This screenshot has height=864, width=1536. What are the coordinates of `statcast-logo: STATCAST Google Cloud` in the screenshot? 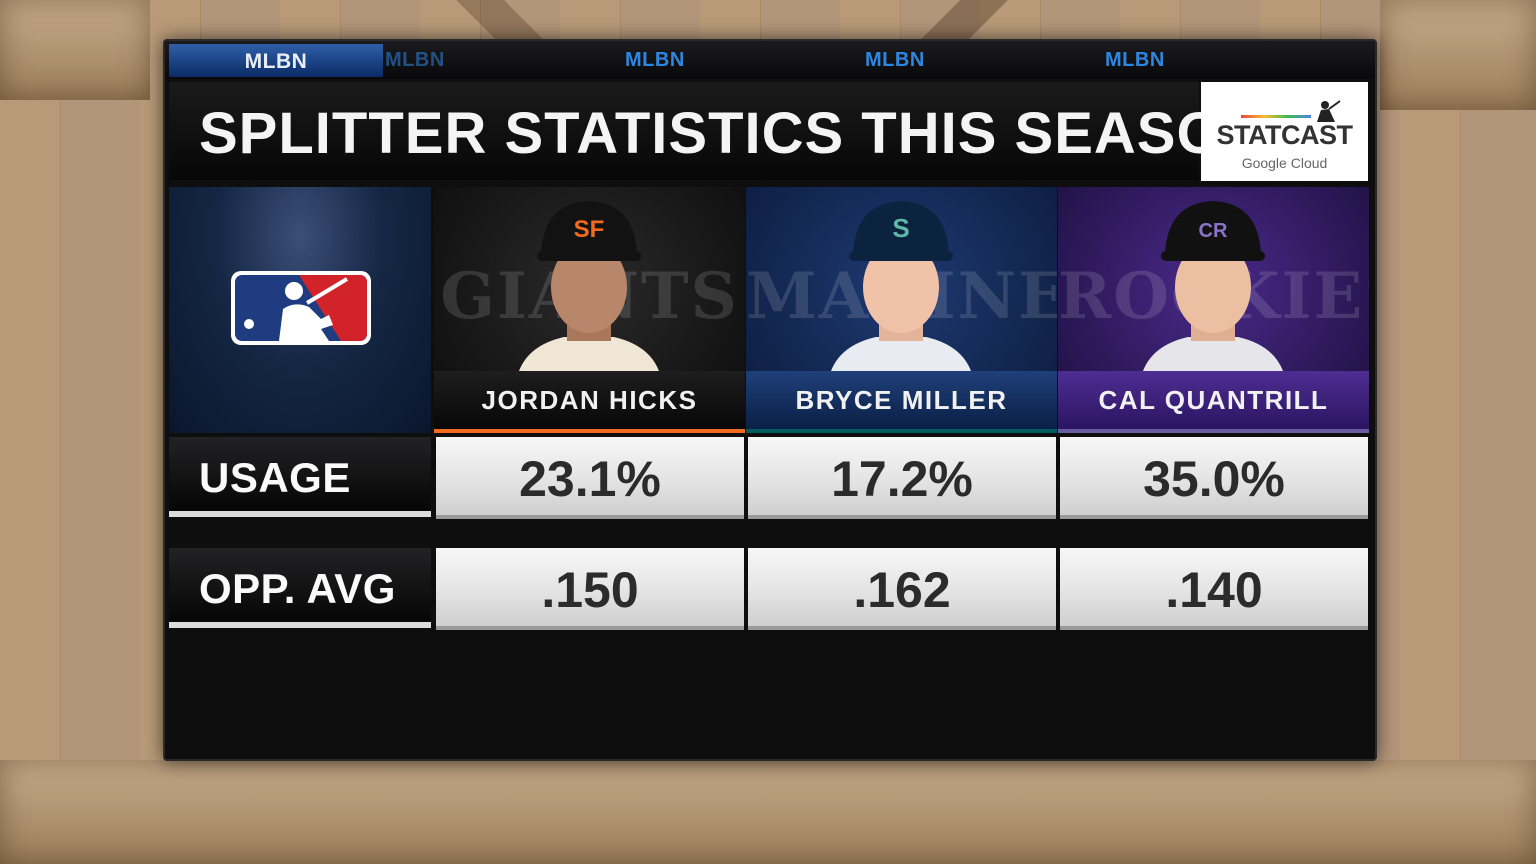 It's located at (1284, 131).